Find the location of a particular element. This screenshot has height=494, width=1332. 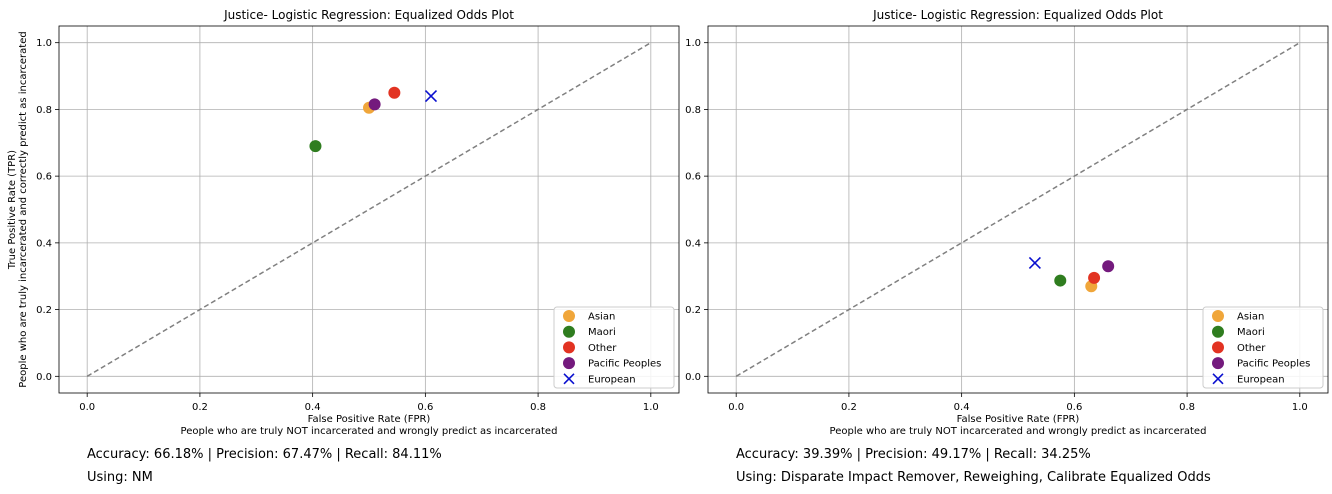

left-using-text: Using: NM is located at coordinates (120, 477).